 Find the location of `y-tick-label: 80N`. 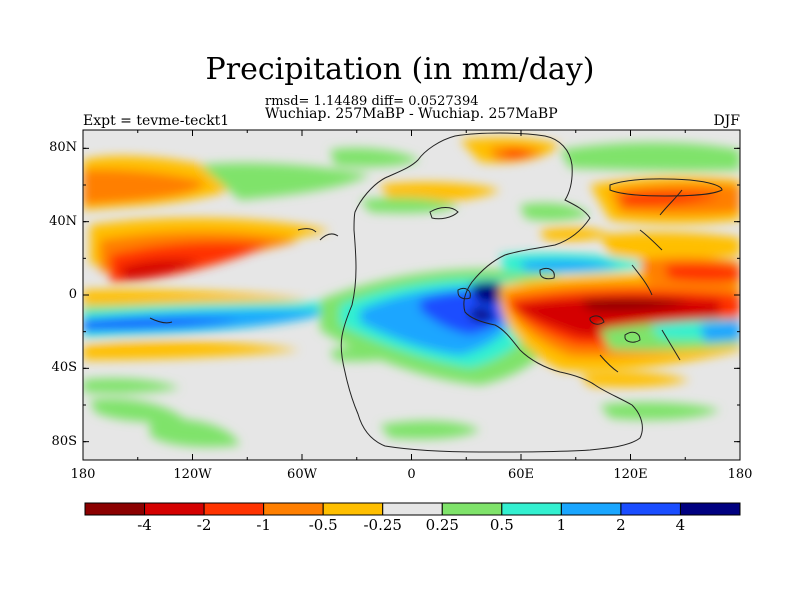

y-tick-label: 80N is located at coordinates (63, 148).